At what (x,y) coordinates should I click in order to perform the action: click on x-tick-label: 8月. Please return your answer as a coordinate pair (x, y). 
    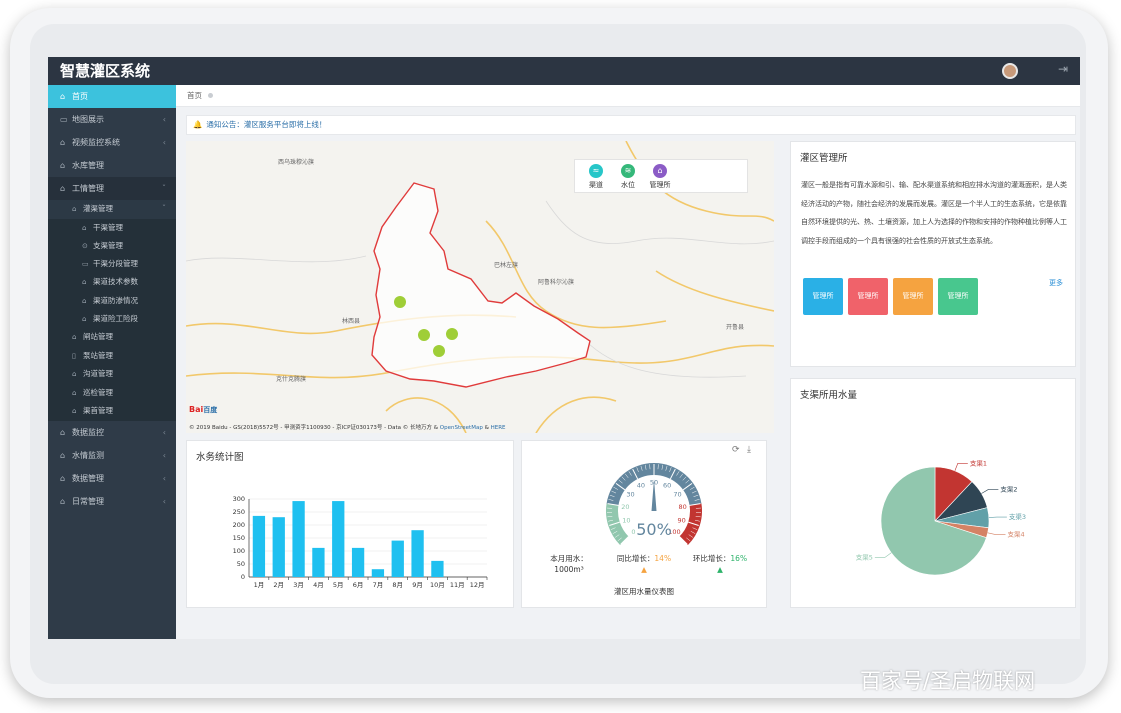
    Looking at the image, I should click on (397, 585).